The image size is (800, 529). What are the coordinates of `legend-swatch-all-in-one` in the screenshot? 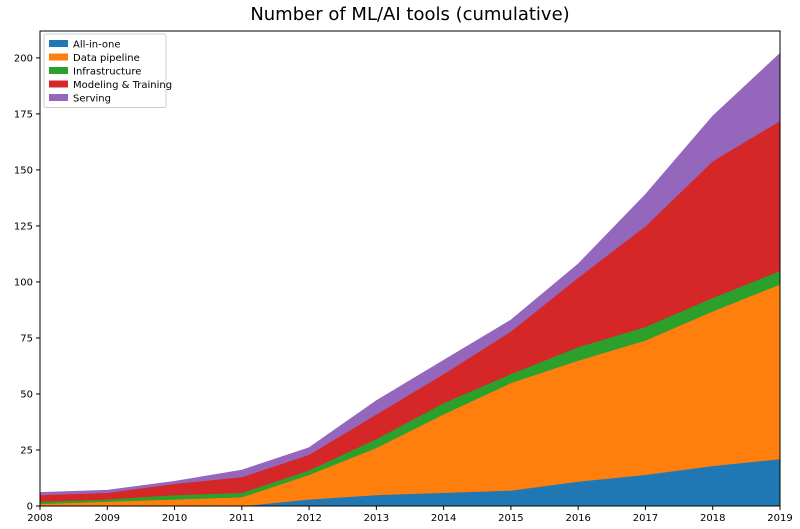 It's located at (58, 43).